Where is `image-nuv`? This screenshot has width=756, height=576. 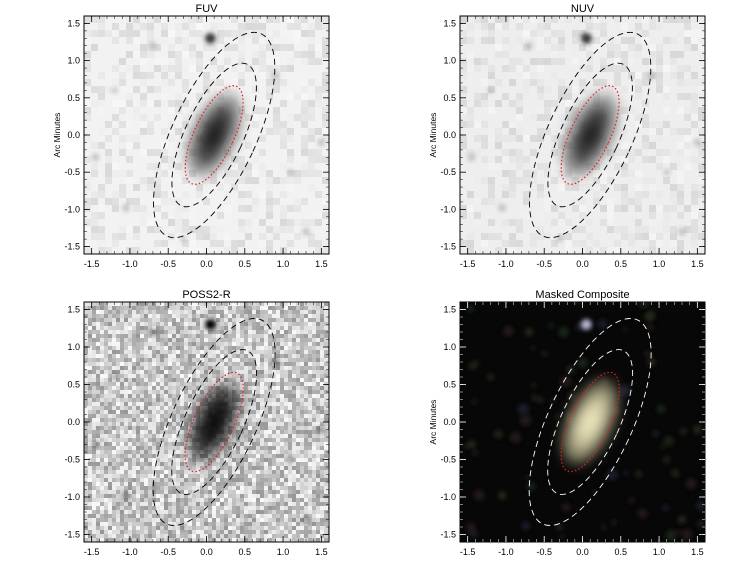 image-nuv is located at coordinates (582, 135).